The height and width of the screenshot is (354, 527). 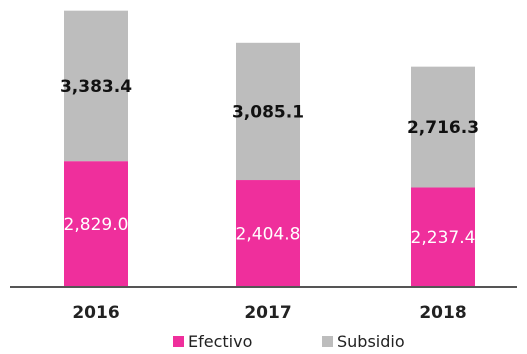 I want to click on bar-subsidio-2016, so click(x=96, y=86).